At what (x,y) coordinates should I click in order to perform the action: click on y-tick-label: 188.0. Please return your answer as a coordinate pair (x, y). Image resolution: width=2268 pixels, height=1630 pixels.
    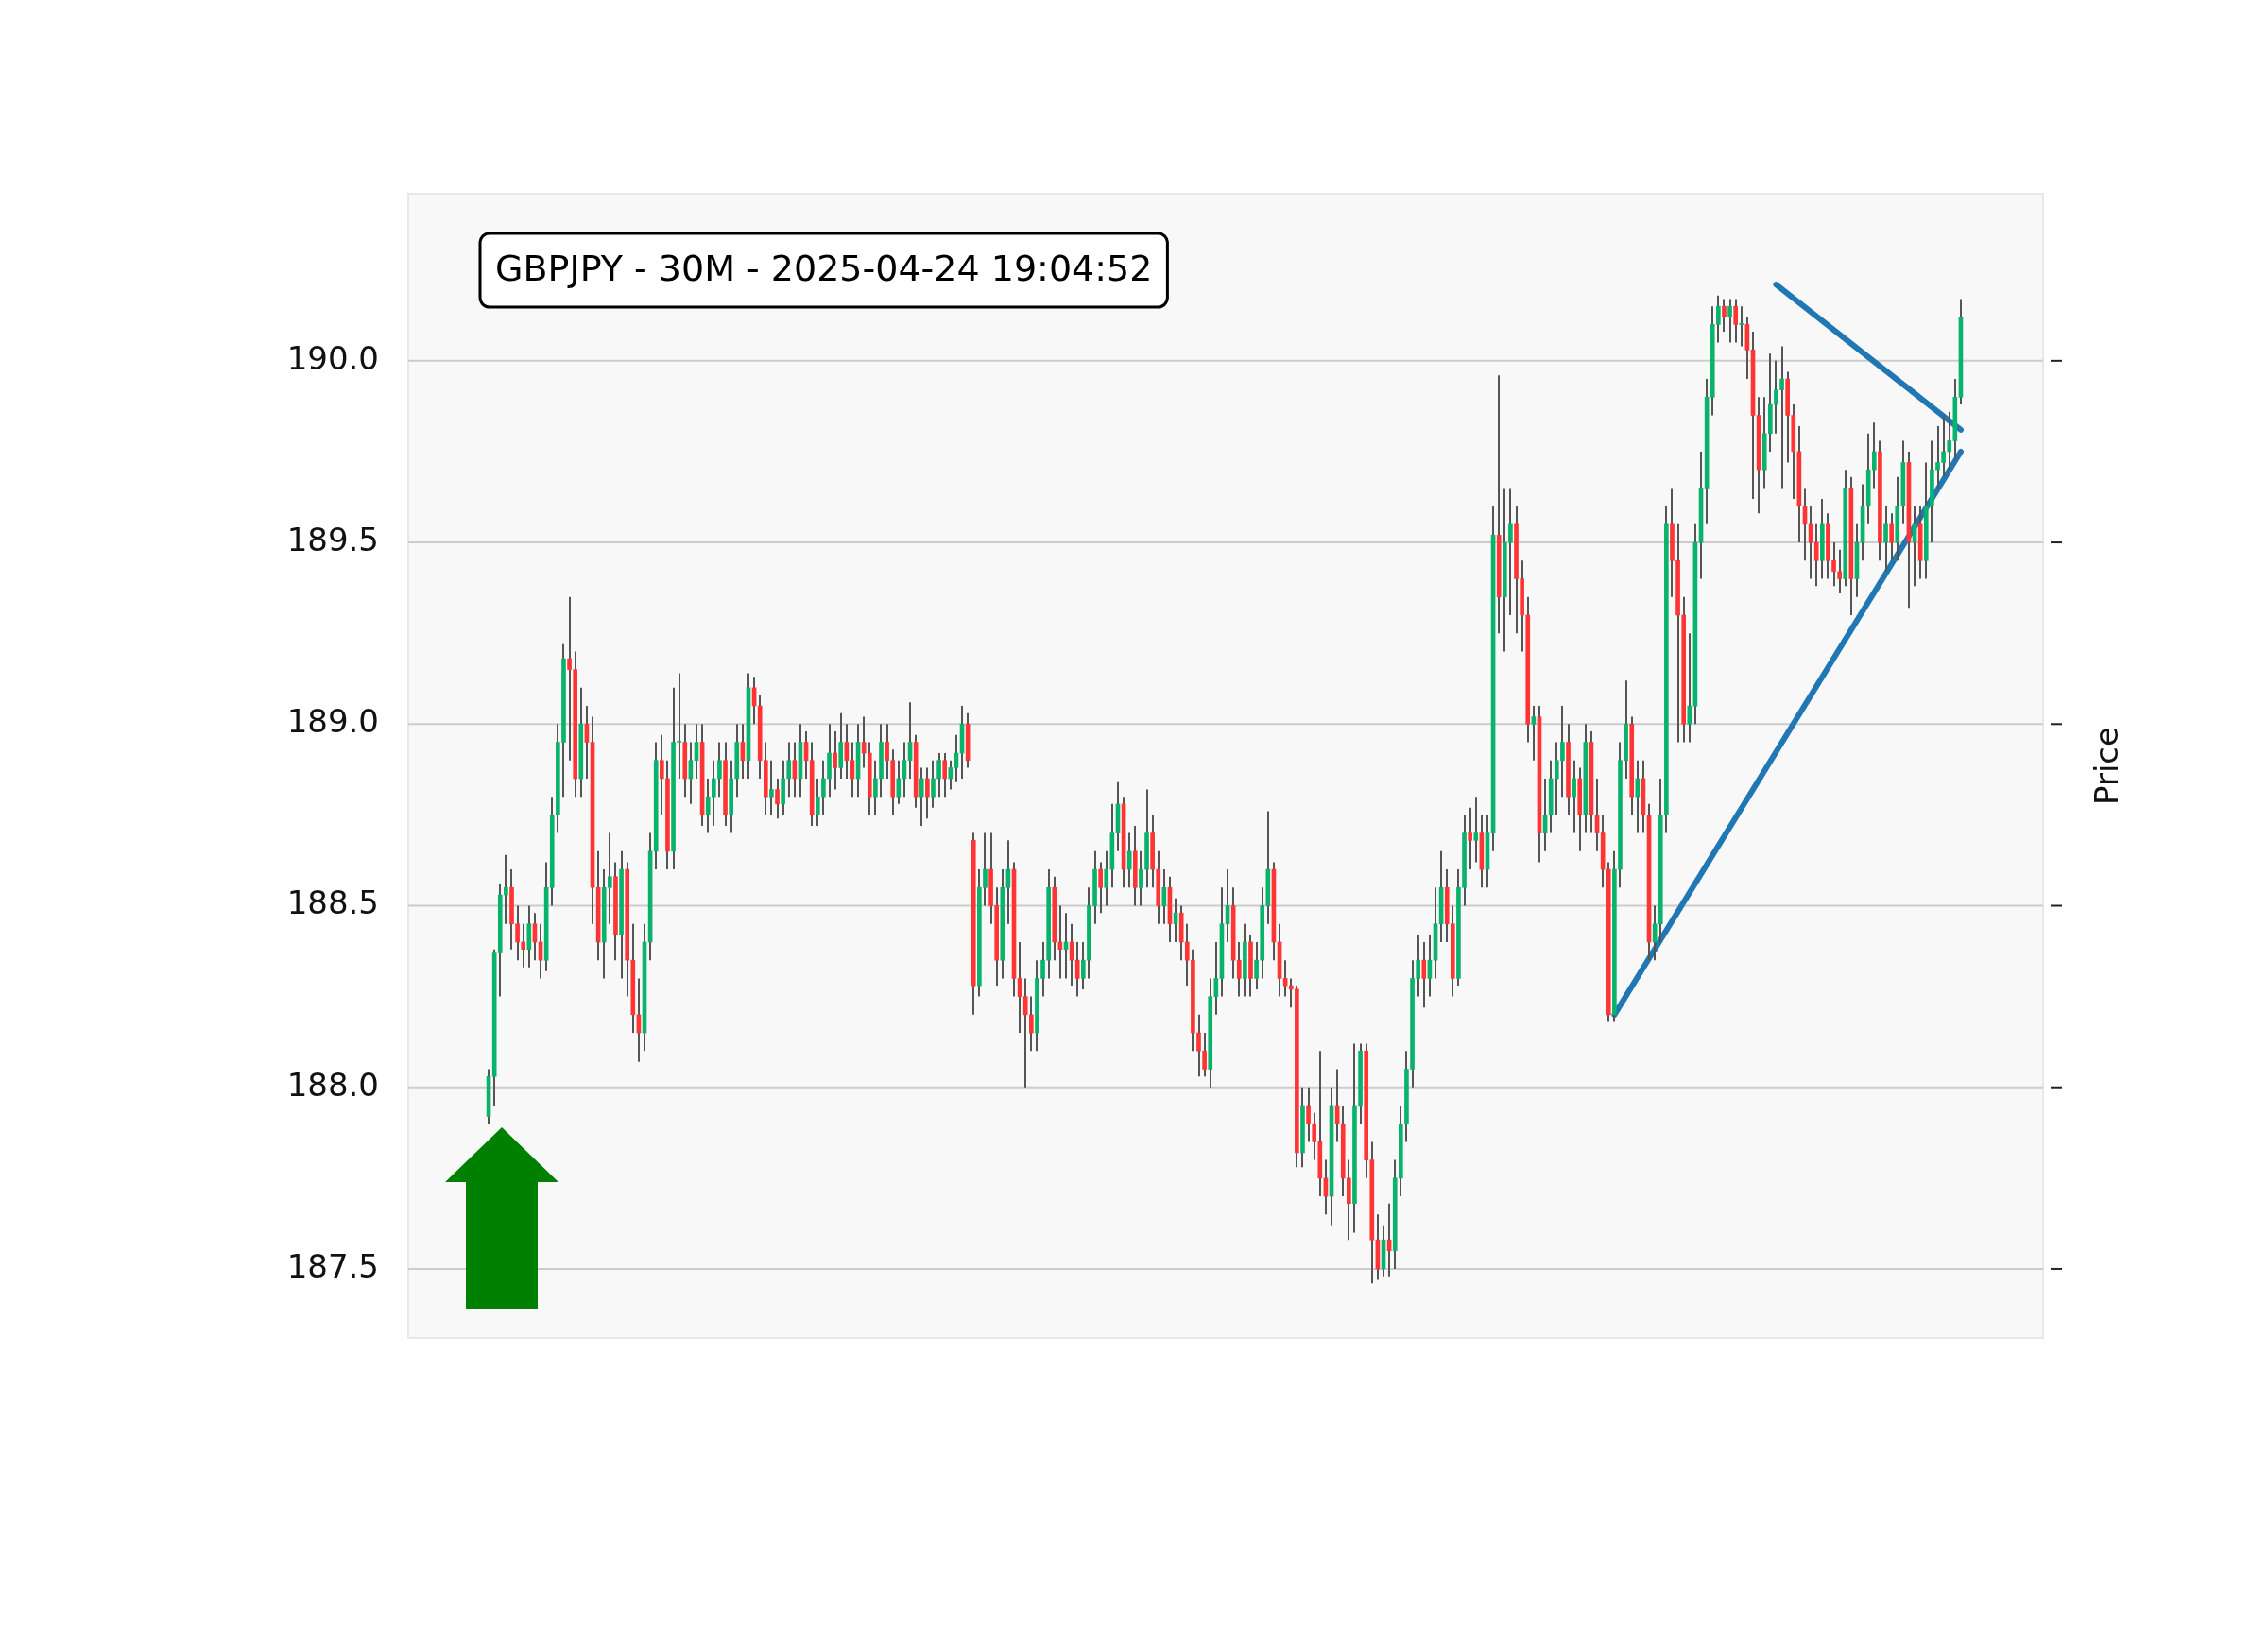
    Looking at the image, I should click on (332, 1085).